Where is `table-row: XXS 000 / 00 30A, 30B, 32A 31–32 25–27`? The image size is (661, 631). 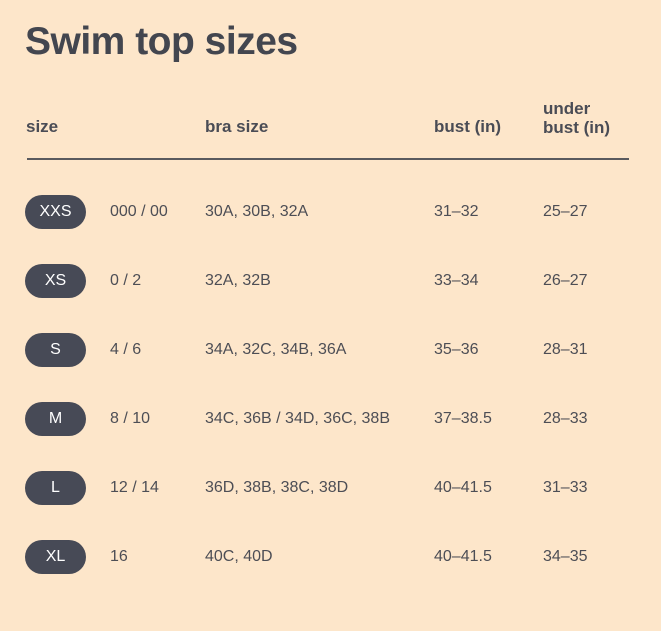 table-row: XXS 000 / 00 30A, 30B, 32A 31–32 25–27 is located at coordinates (330, 213).